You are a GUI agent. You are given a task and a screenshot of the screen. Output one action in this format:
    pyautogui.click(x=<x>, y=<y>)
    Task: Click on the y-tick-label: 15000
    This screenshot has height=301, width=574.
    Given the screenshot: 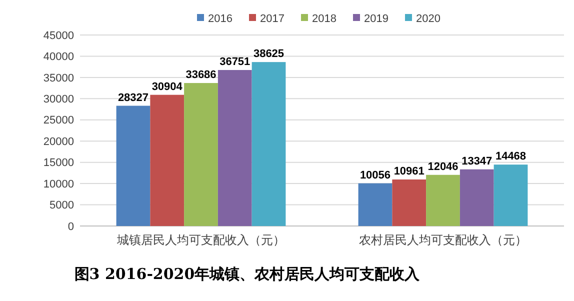 What is the action you would take?
    pyautogui.click(x=58, y=163)
    